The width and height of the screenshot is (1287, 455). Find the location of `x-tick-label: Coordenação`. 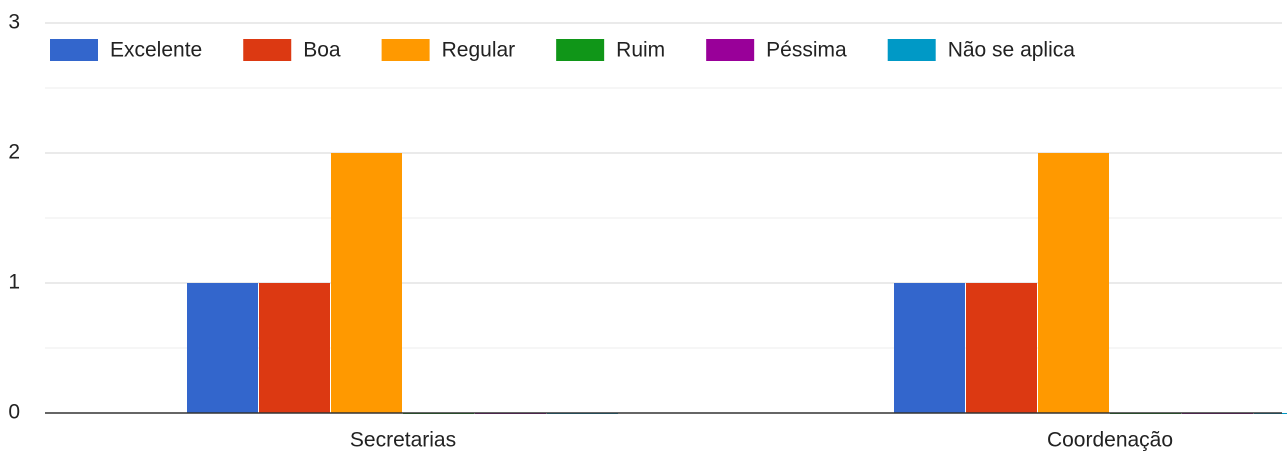

x-tick-label: Coordenação is located at coordinates (1110, 440).